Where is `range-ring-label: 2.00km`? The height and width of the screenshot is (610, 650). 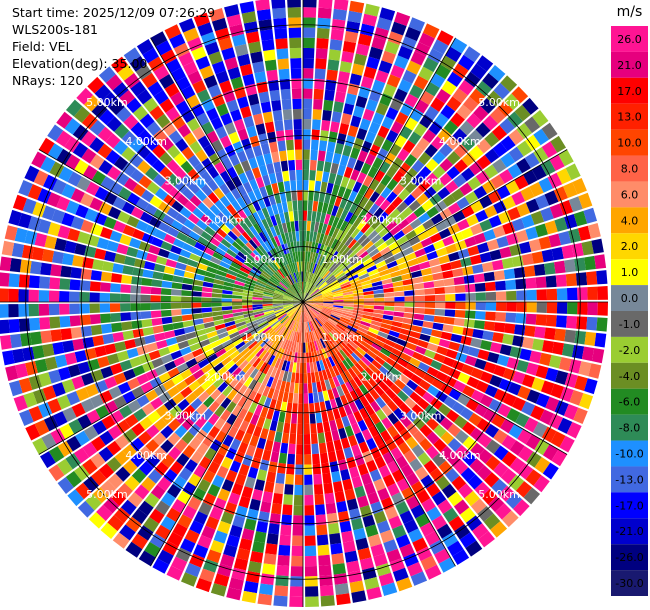 range-ring-label: 2.00km is located at coordinates (225, 376).